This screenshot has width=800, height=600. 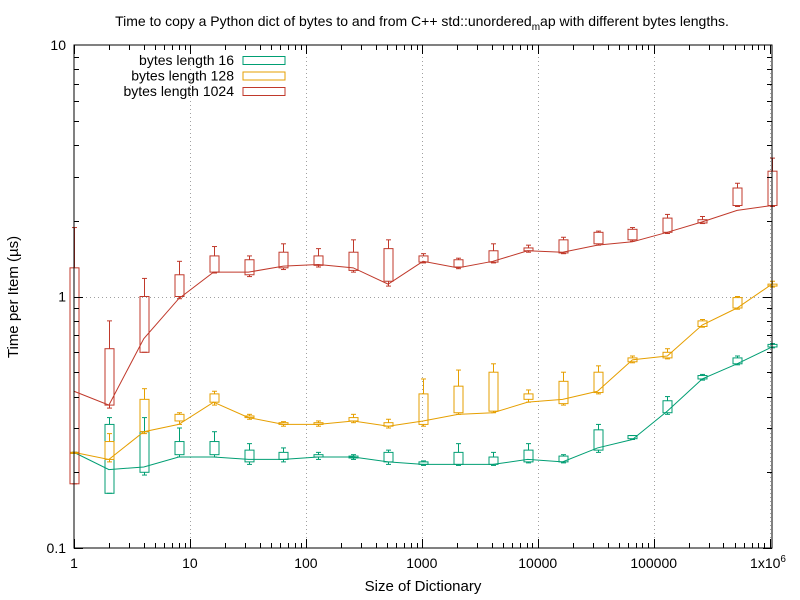 I want to click on x-axis-label: Size of Dictionary, so click(x=423, y=586).